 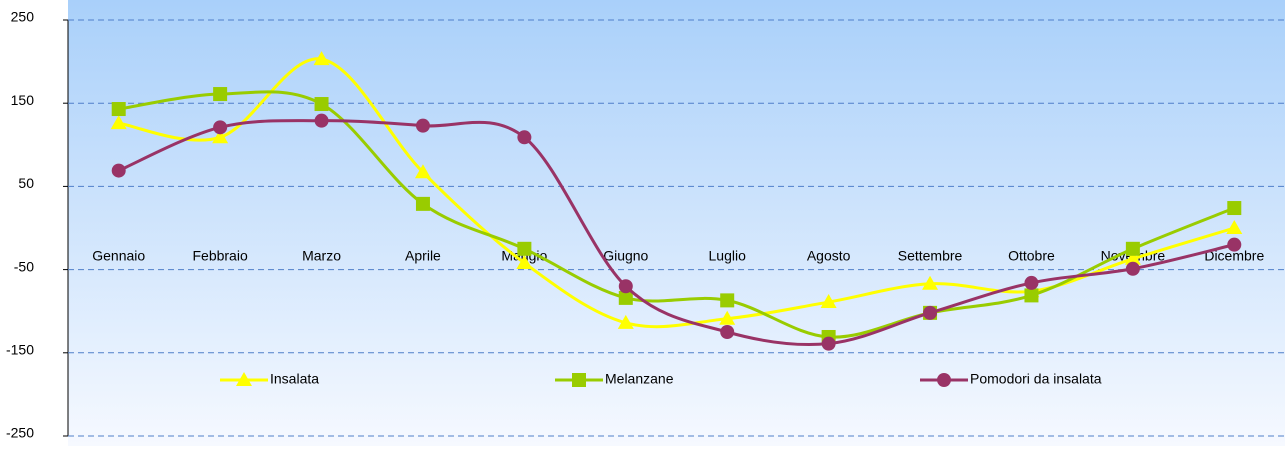 I want to click on x-tick-label: Ottobre, so click(x=1031, y=256).